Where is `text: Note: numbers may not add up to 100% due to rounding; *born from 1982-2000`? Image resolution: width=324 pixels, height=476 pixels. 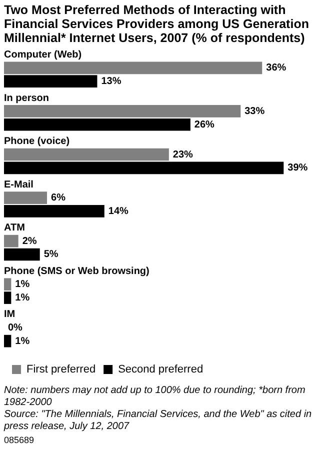 text: Note: numbers may not add up to 100% due to rounding; *born from 1982-2000 is located at coordinates (155, 397).